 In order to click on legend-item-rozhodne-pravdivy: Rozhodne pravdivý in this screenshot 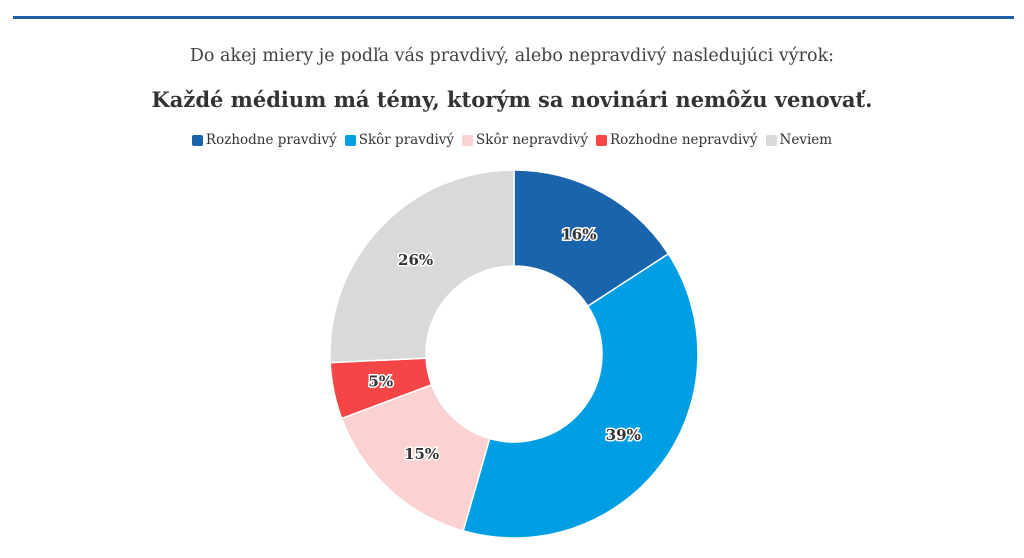, I will do `click(264, 140)`.